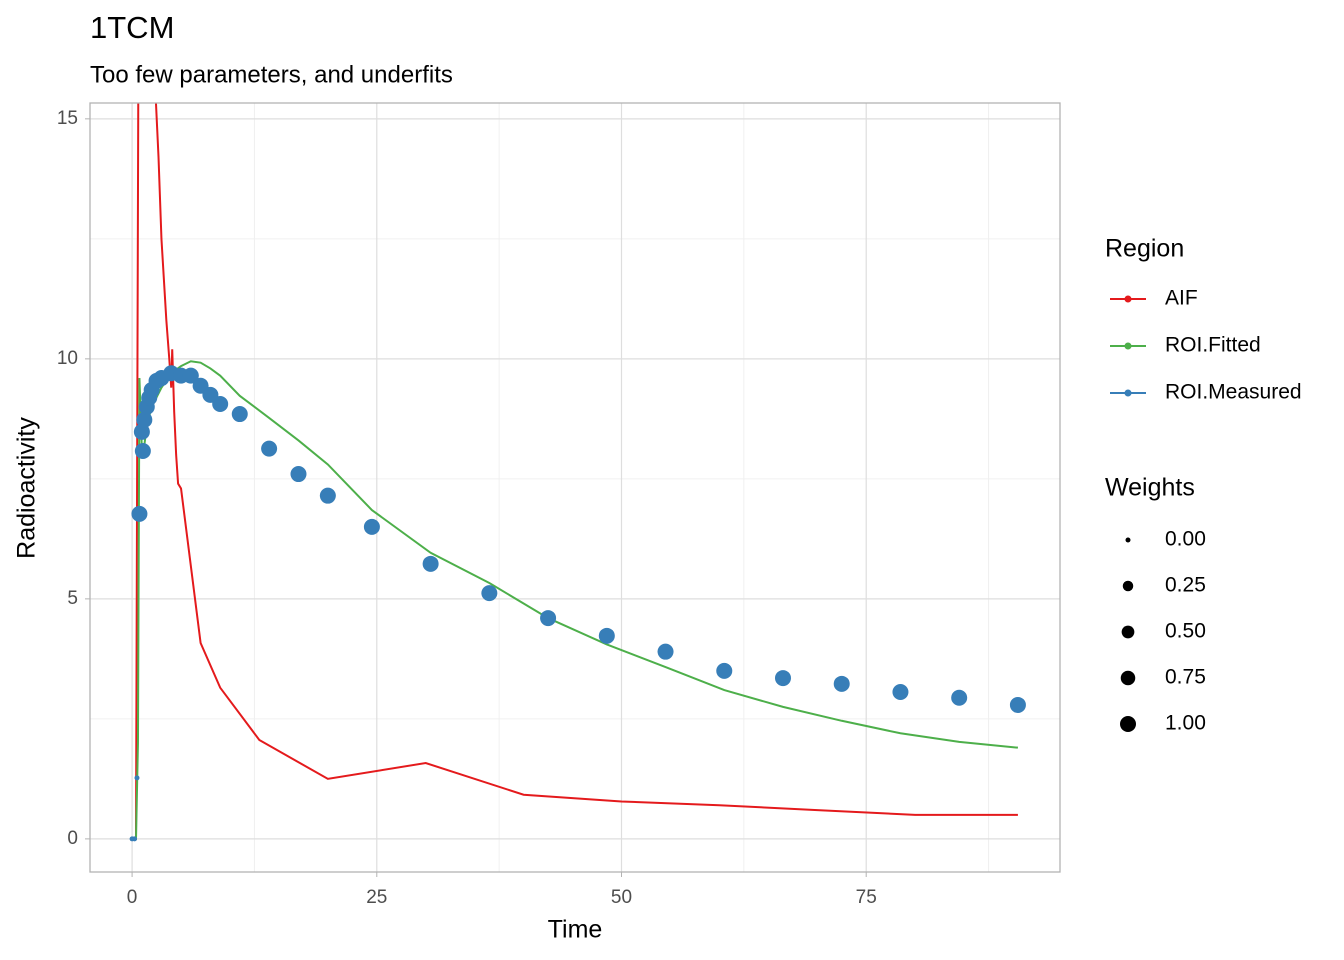 The height and width of the screenshot is (960, 1344). I want to click on legend-title: Region, so click(1144, 249).